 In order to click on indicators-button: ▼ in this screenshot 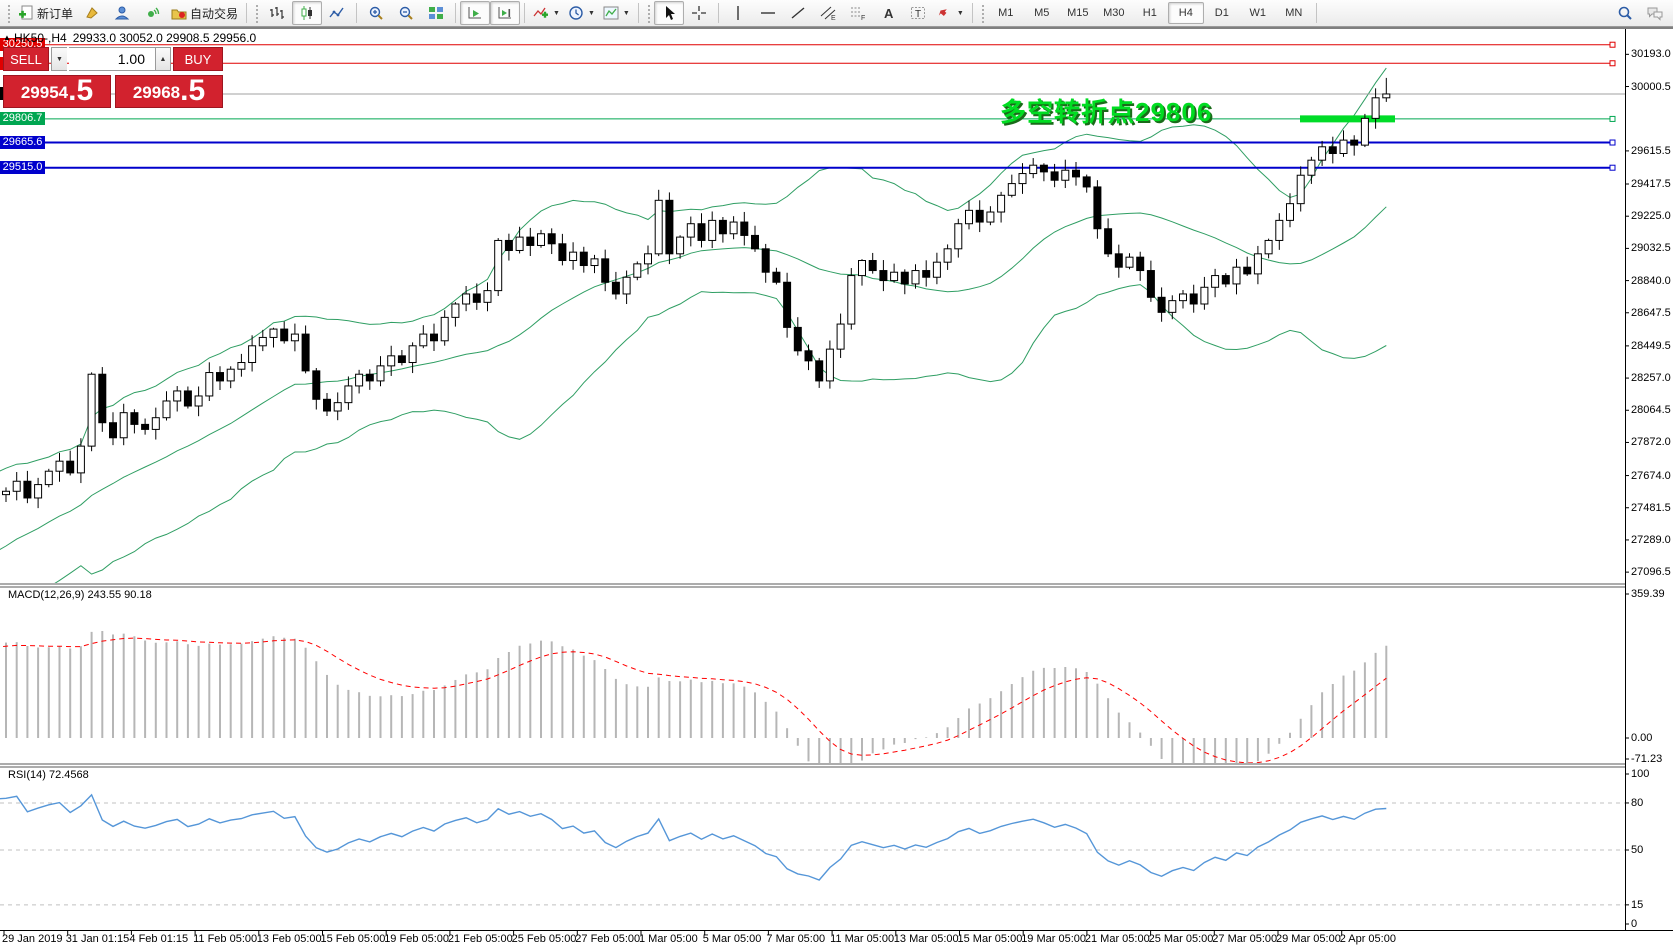, I will do `click(546, 13)`.